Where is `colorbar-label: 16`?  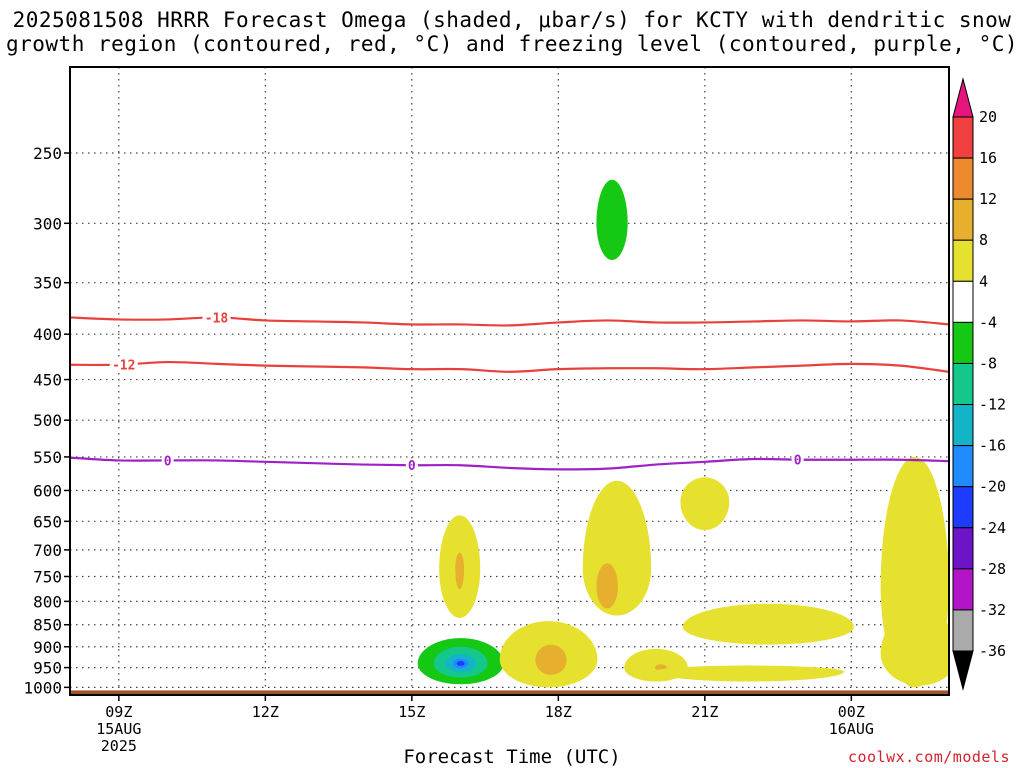
colorbar-label: 16 is located at coordinates (988, 158).